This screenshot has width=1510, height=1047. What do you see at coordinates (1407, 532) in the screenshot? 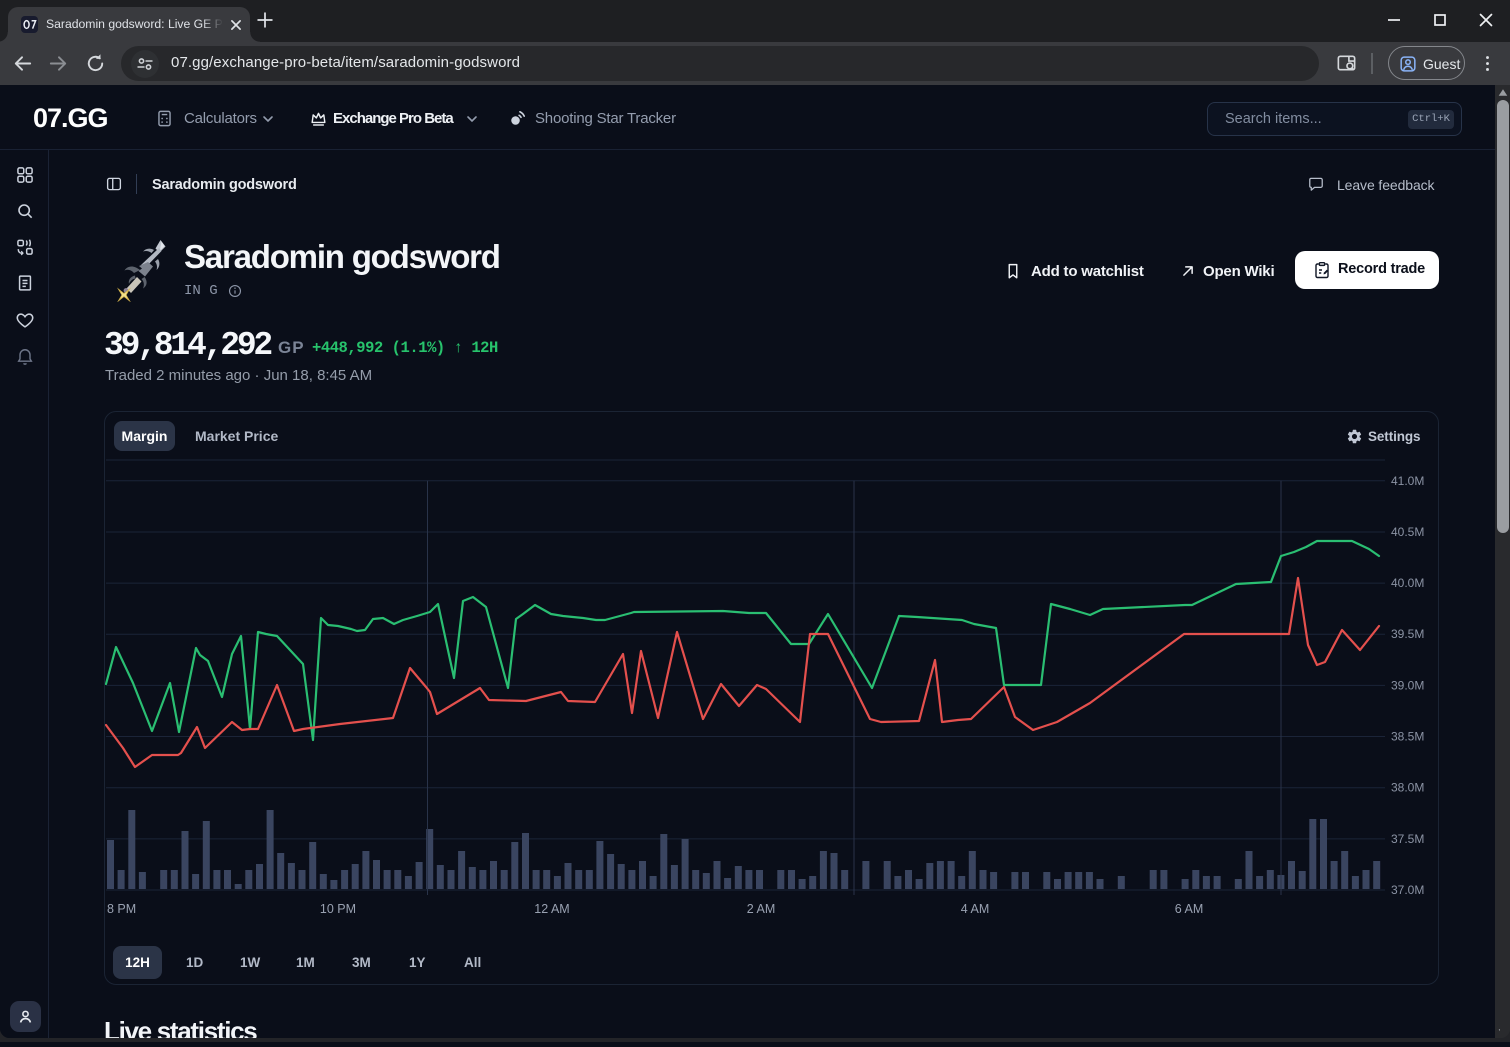
I see `svg-text: 40.5M` at bounding box center [1407, 532].